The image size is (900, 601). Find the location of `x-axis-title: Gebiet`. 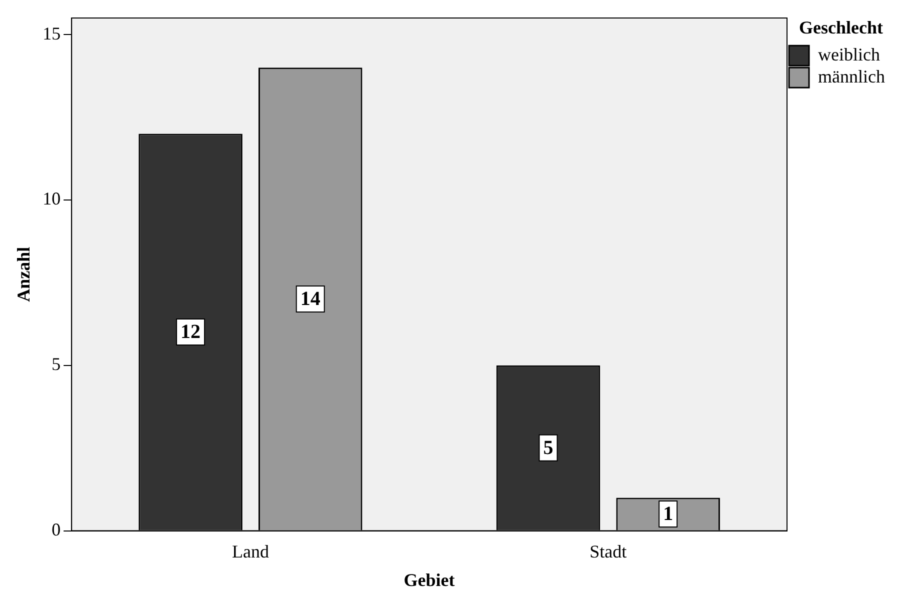

x-axis-title: Gebiet is located at coordinates (429, 580).